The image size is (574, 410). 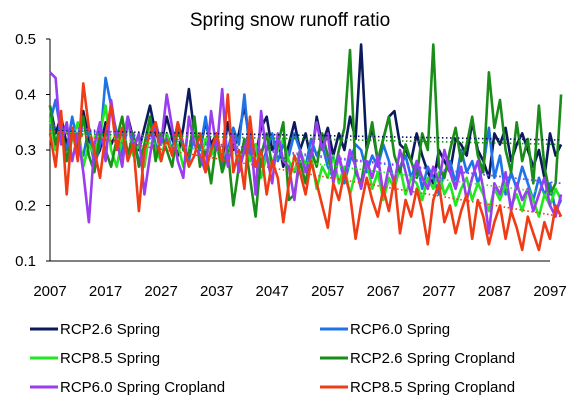 I want to click on x-tick-label: 2057, so click(x=327, y=291).